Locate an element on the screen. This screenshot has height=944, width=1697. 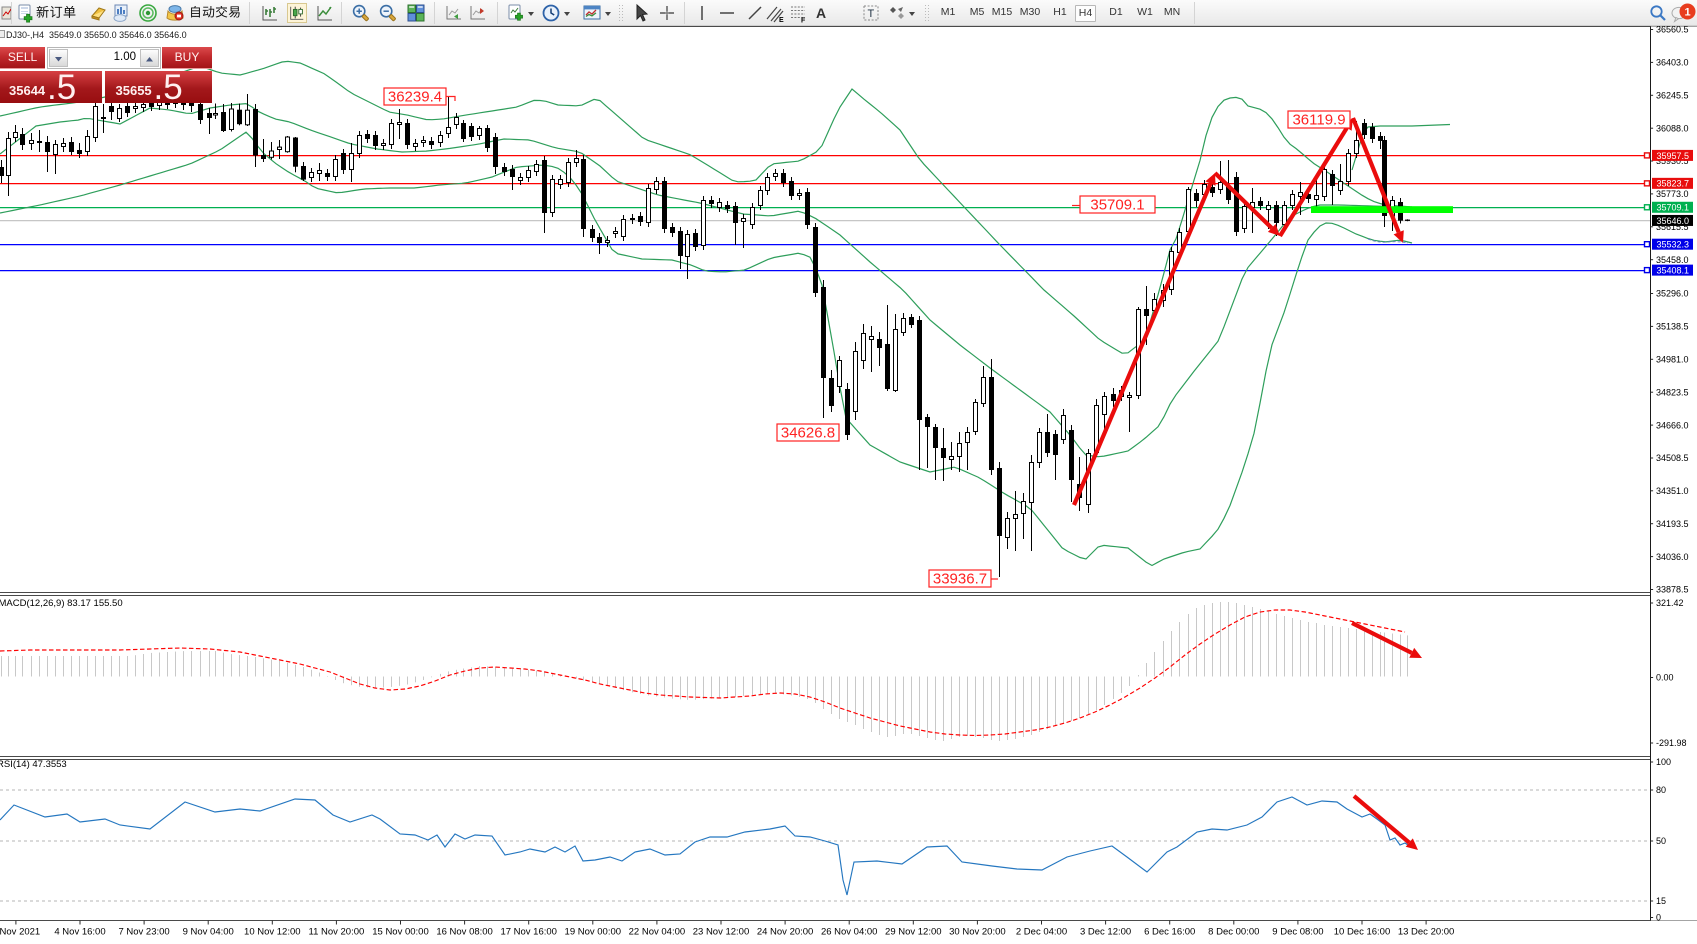
svg-text: 34193.5 is located at coordinates (1672, 524).